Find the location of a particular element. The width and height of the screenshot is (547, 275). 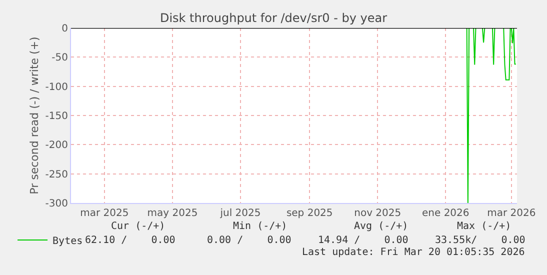

text: Min (-/+) is located at coordinates (260, 226).